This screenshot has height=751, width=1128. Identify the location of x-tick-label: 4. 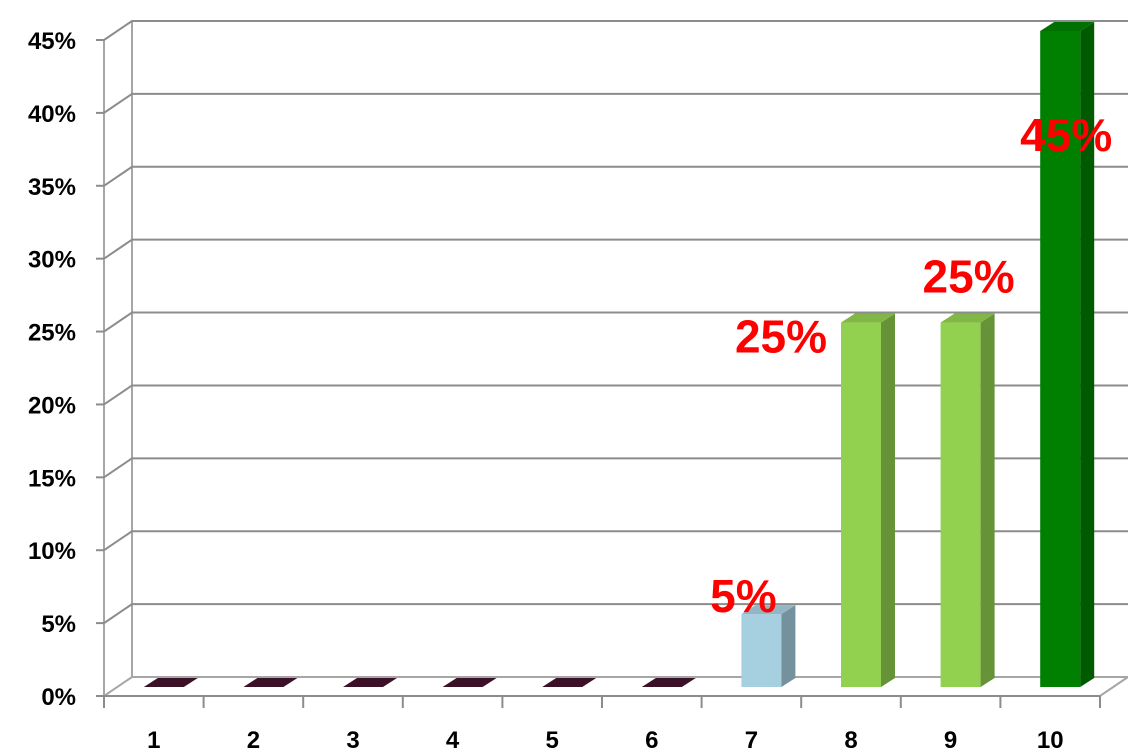
(453, 739).